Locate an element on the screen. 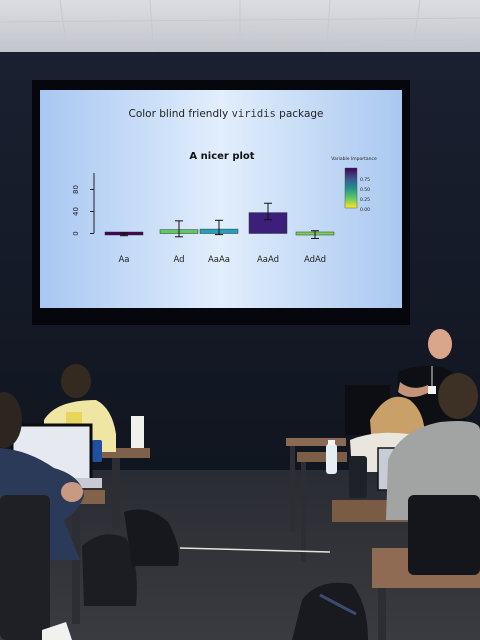  y-tick-label-2: 80 is located at coordinates (76, 189).